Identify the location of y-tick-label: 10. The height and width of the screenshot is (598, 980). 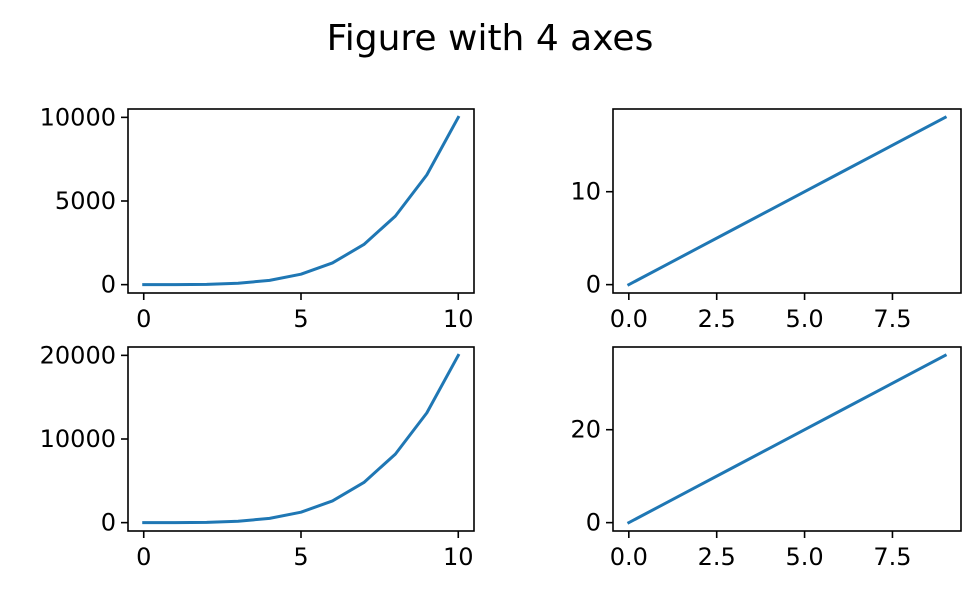
(585, 192).